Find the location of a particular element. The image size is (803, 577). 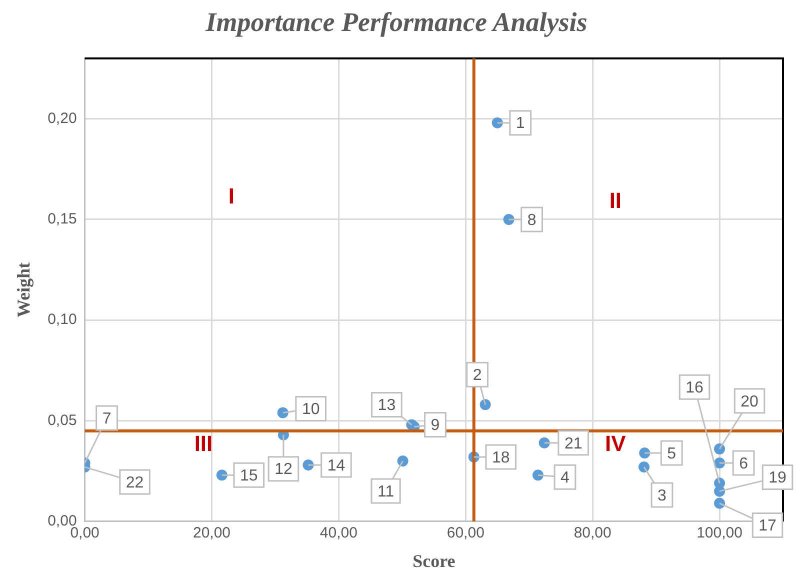

series-label: 21 is located at coordinates (573, 443).